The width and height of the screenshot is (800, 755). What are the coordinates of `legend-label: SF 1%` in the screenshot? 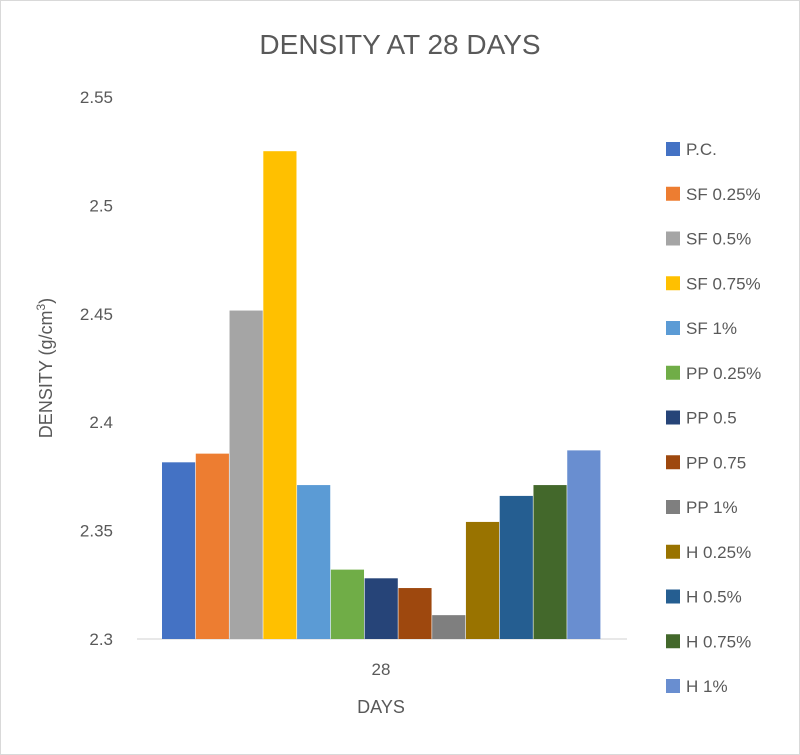 It's located at (711, 328).